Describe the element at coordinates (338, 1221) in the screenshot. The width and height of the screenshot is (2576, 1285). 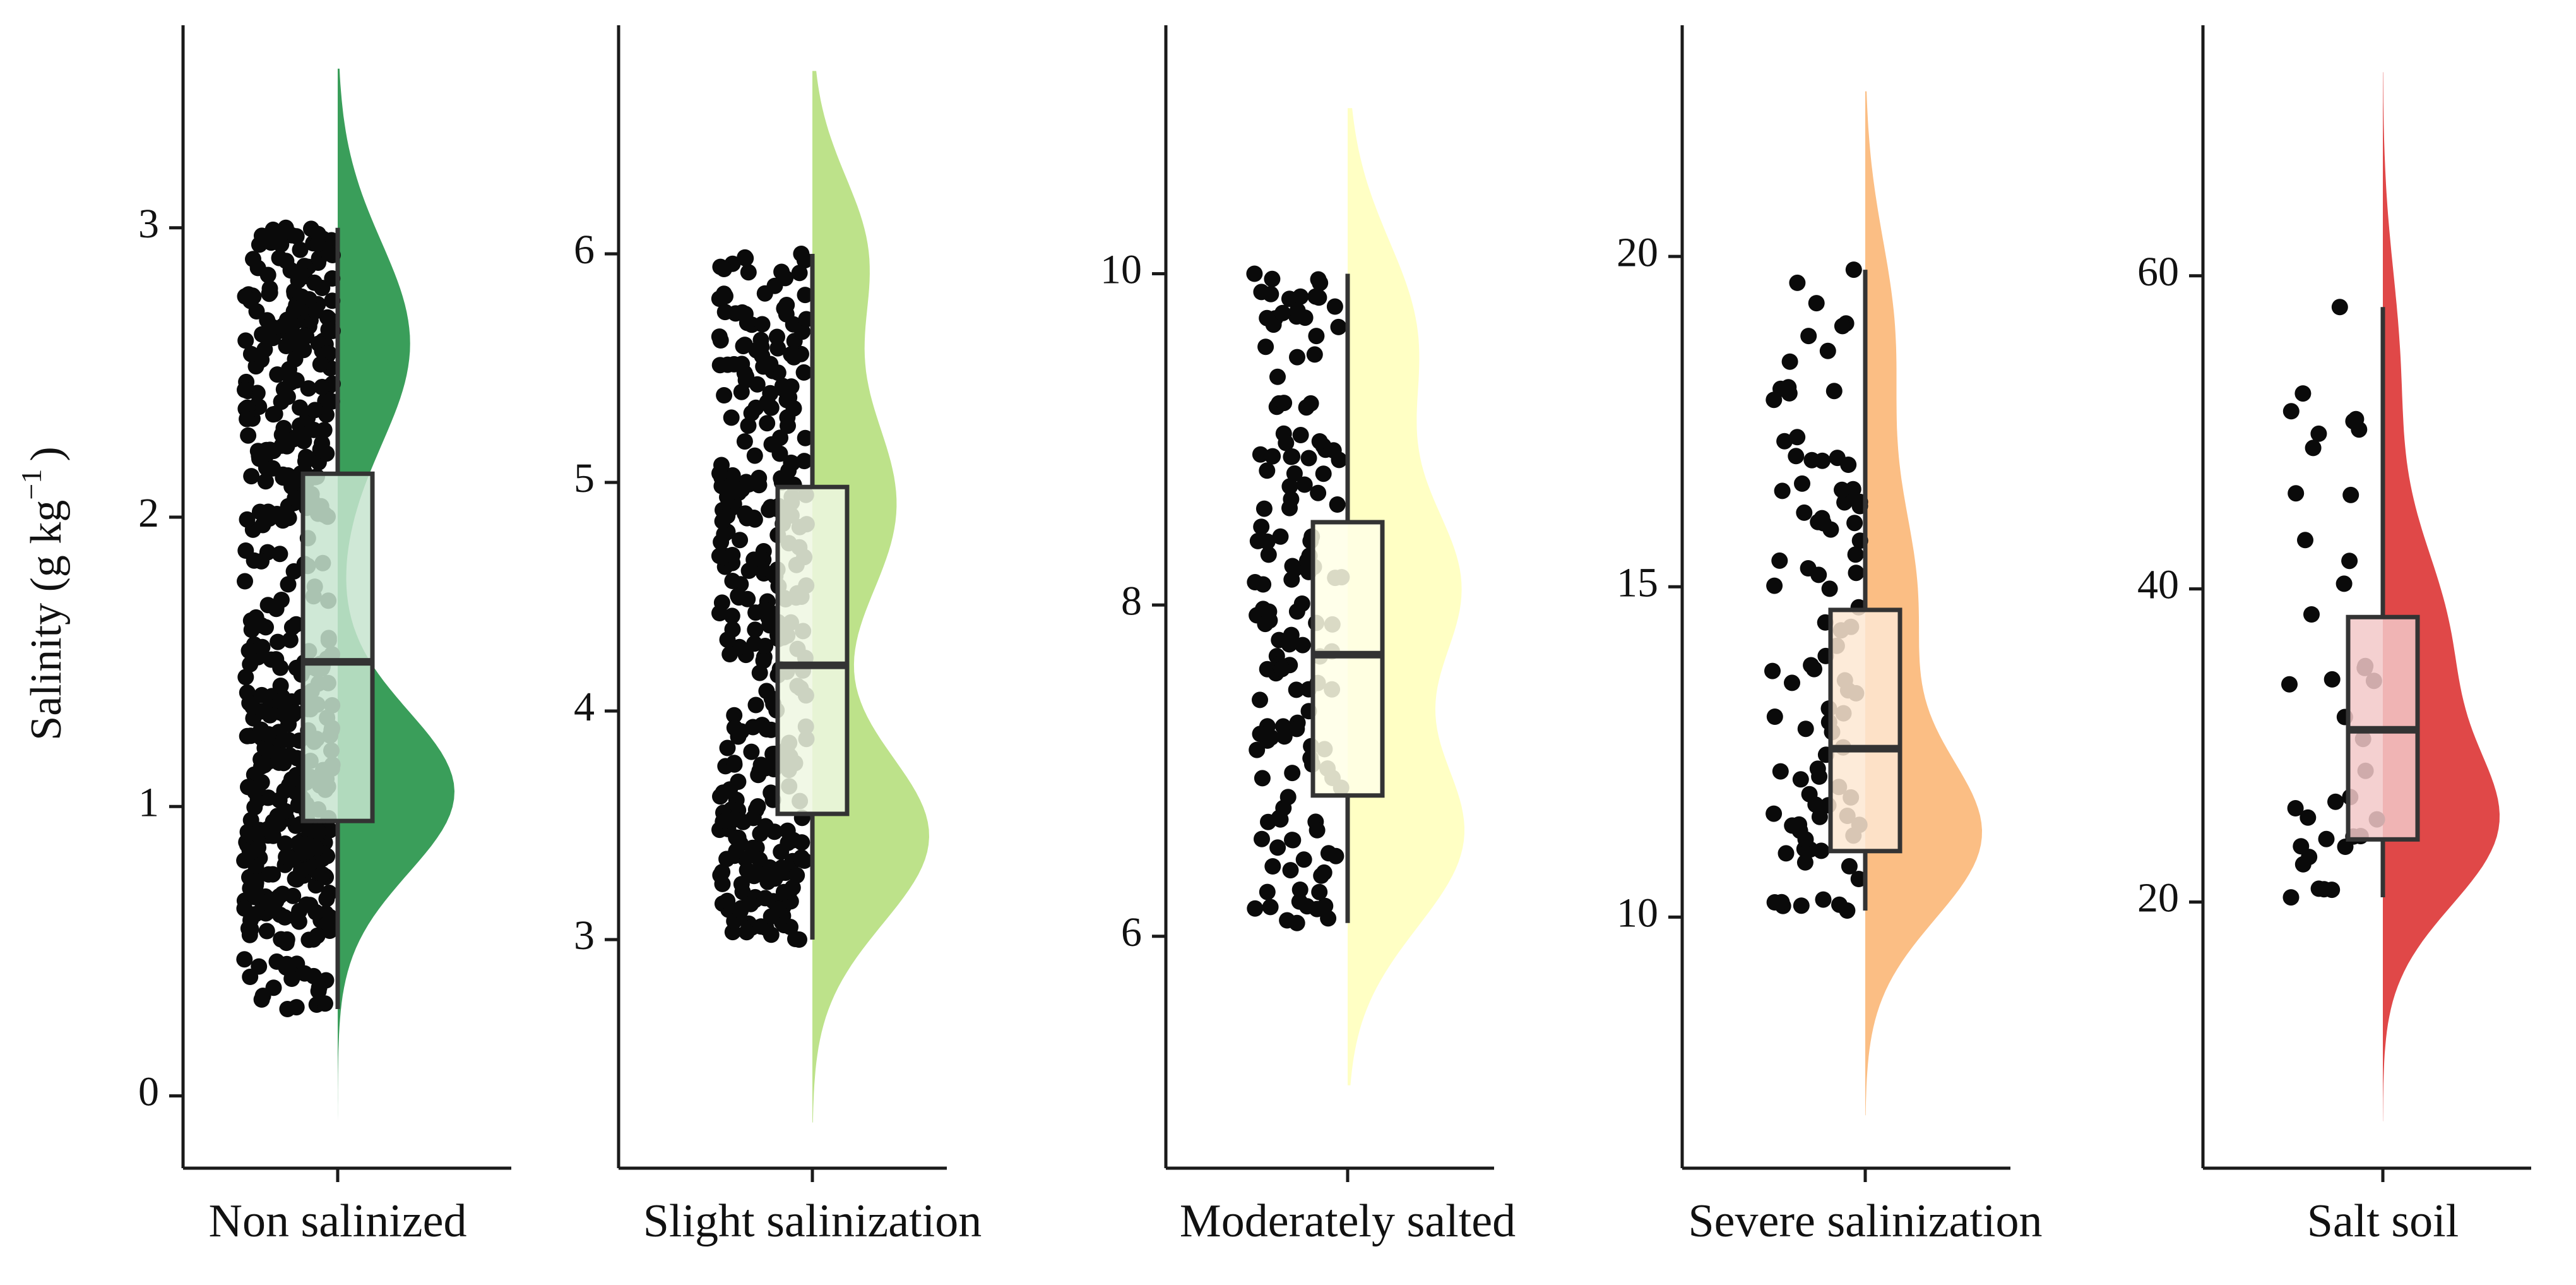
I see `x-category-label: Non salinized` at that location.